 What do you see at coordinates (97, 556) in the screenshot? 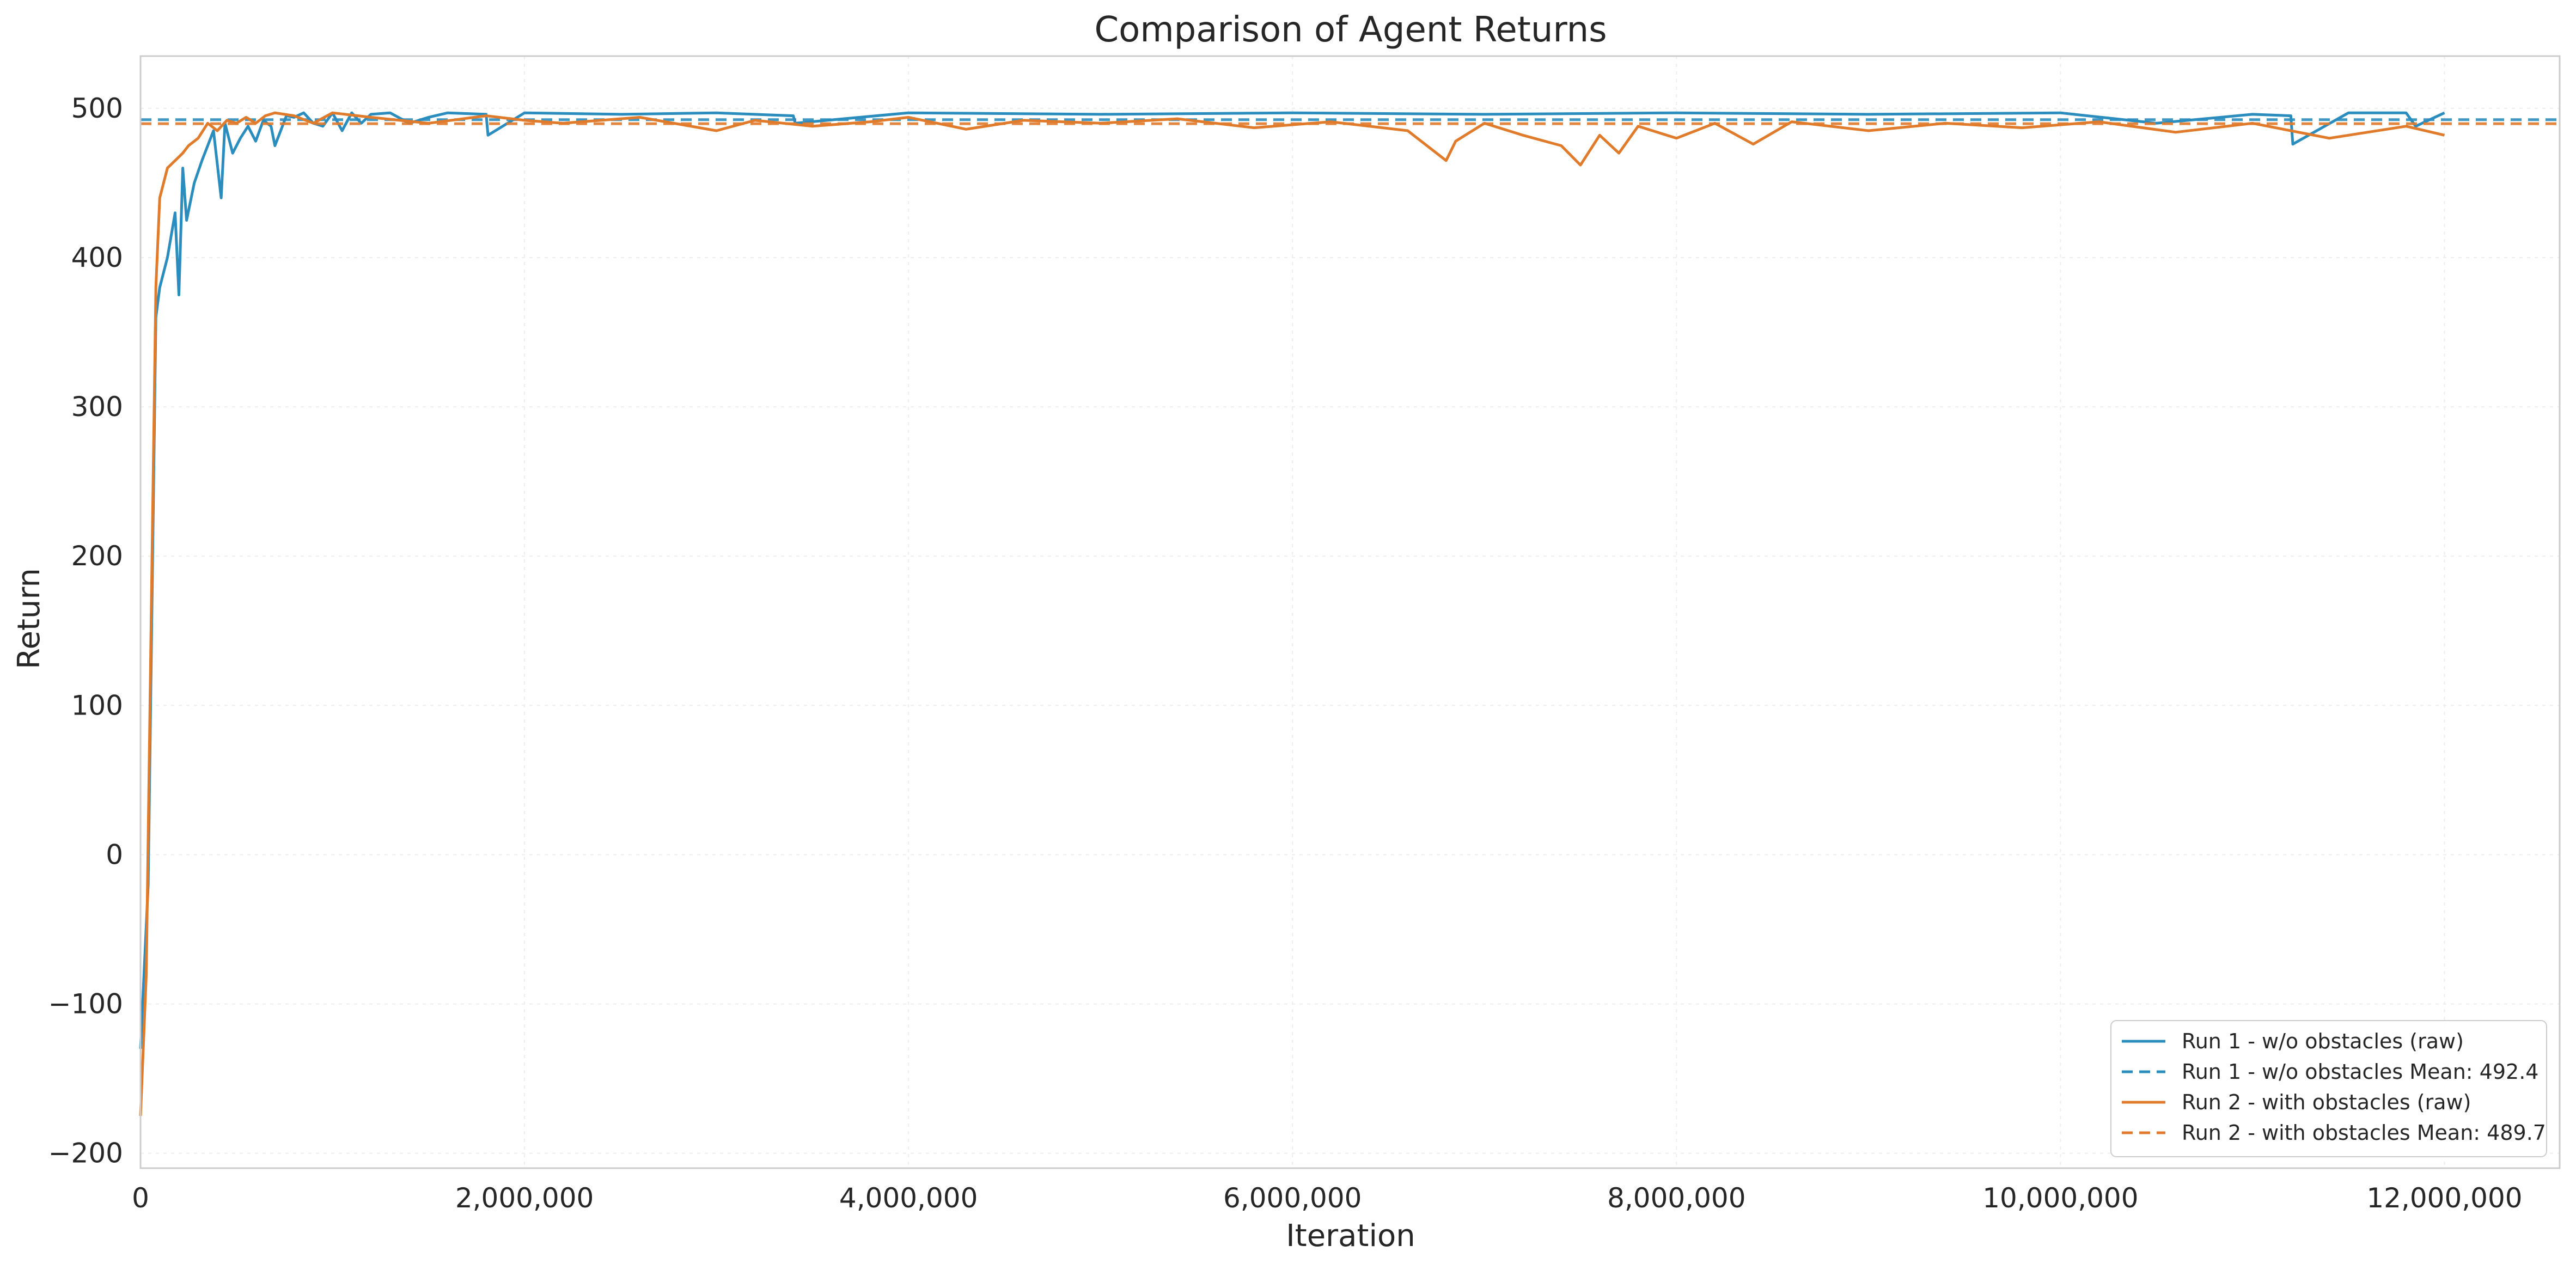
I see `y-tick-label: 200` at bounding box center [97, 556].